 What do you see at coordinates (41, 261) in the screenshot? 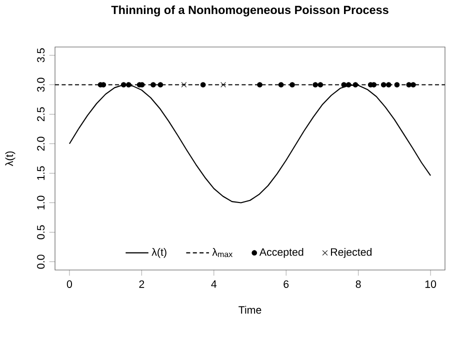
I see `y-tick-label: 0.0` at bounding box center [41, 261].